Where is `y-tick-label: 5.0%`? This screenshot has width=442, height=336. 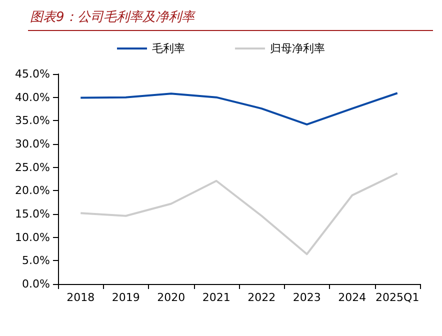 y-tick-label: 5.0% is located at coordinates (36, 261).